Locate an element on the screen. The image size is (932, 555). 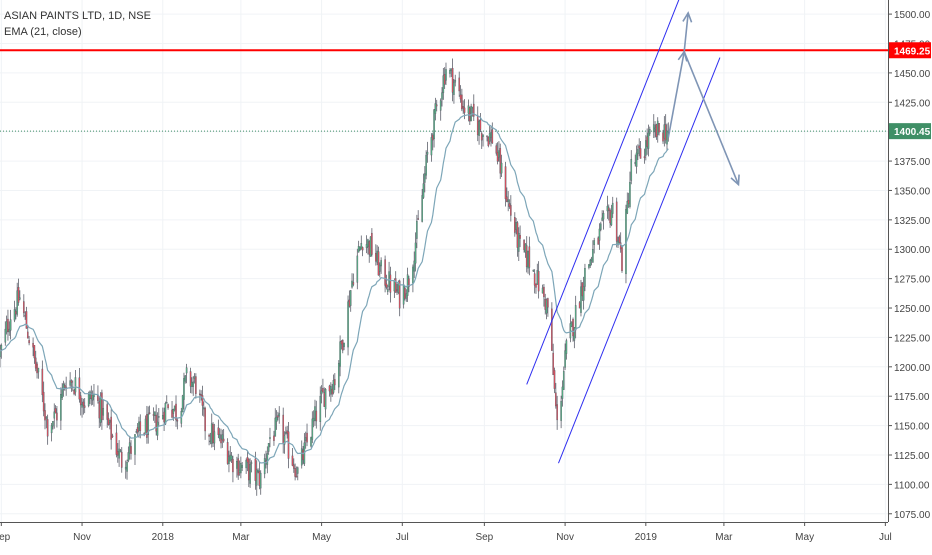
x-tick-label: Mar is located at coordinates (241, 537).